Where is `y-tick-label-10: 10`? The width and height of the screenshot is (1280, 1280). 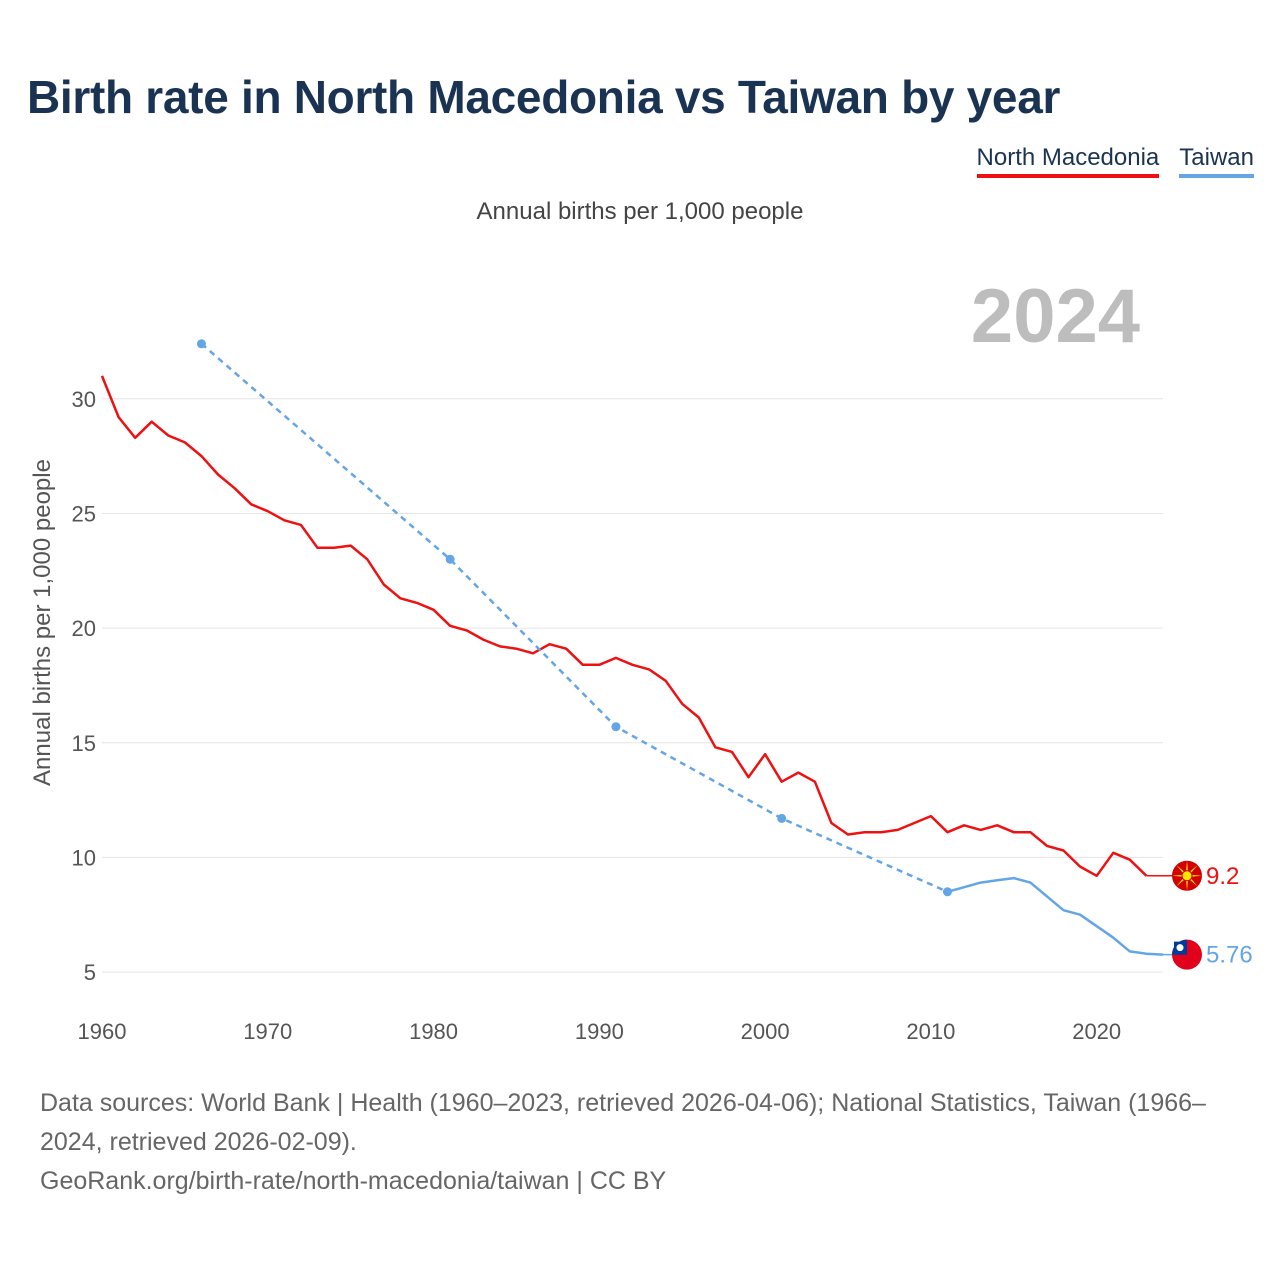 y-tick-label-10: 10 is located at coordinates (84, 857).